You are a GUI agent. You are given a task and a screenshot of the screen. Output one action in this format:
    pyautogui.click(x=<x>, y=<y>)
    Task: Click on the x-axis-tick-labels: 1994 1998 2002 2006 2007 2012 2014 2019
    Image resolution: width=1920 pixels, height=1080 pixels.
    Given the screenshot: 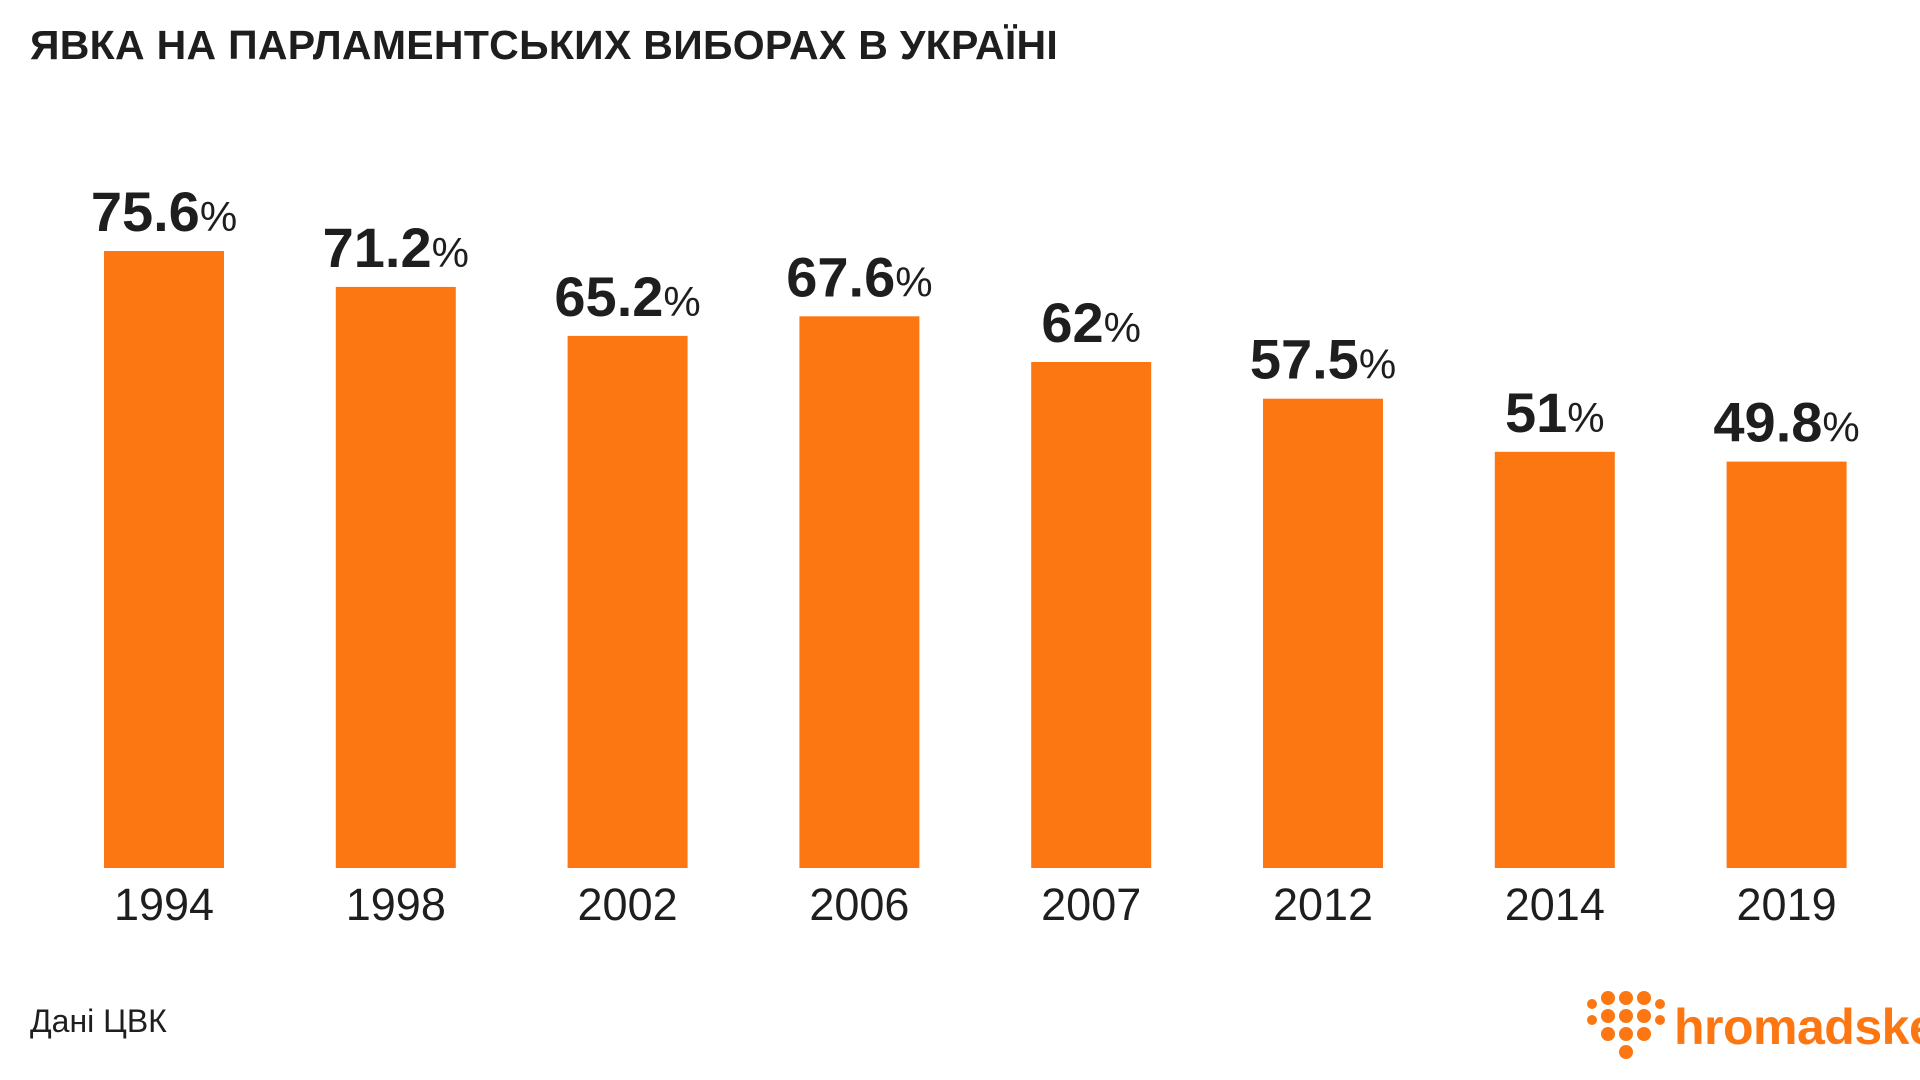 What is the action you would take?
    pyautogui.click(x=975, y=904)
    